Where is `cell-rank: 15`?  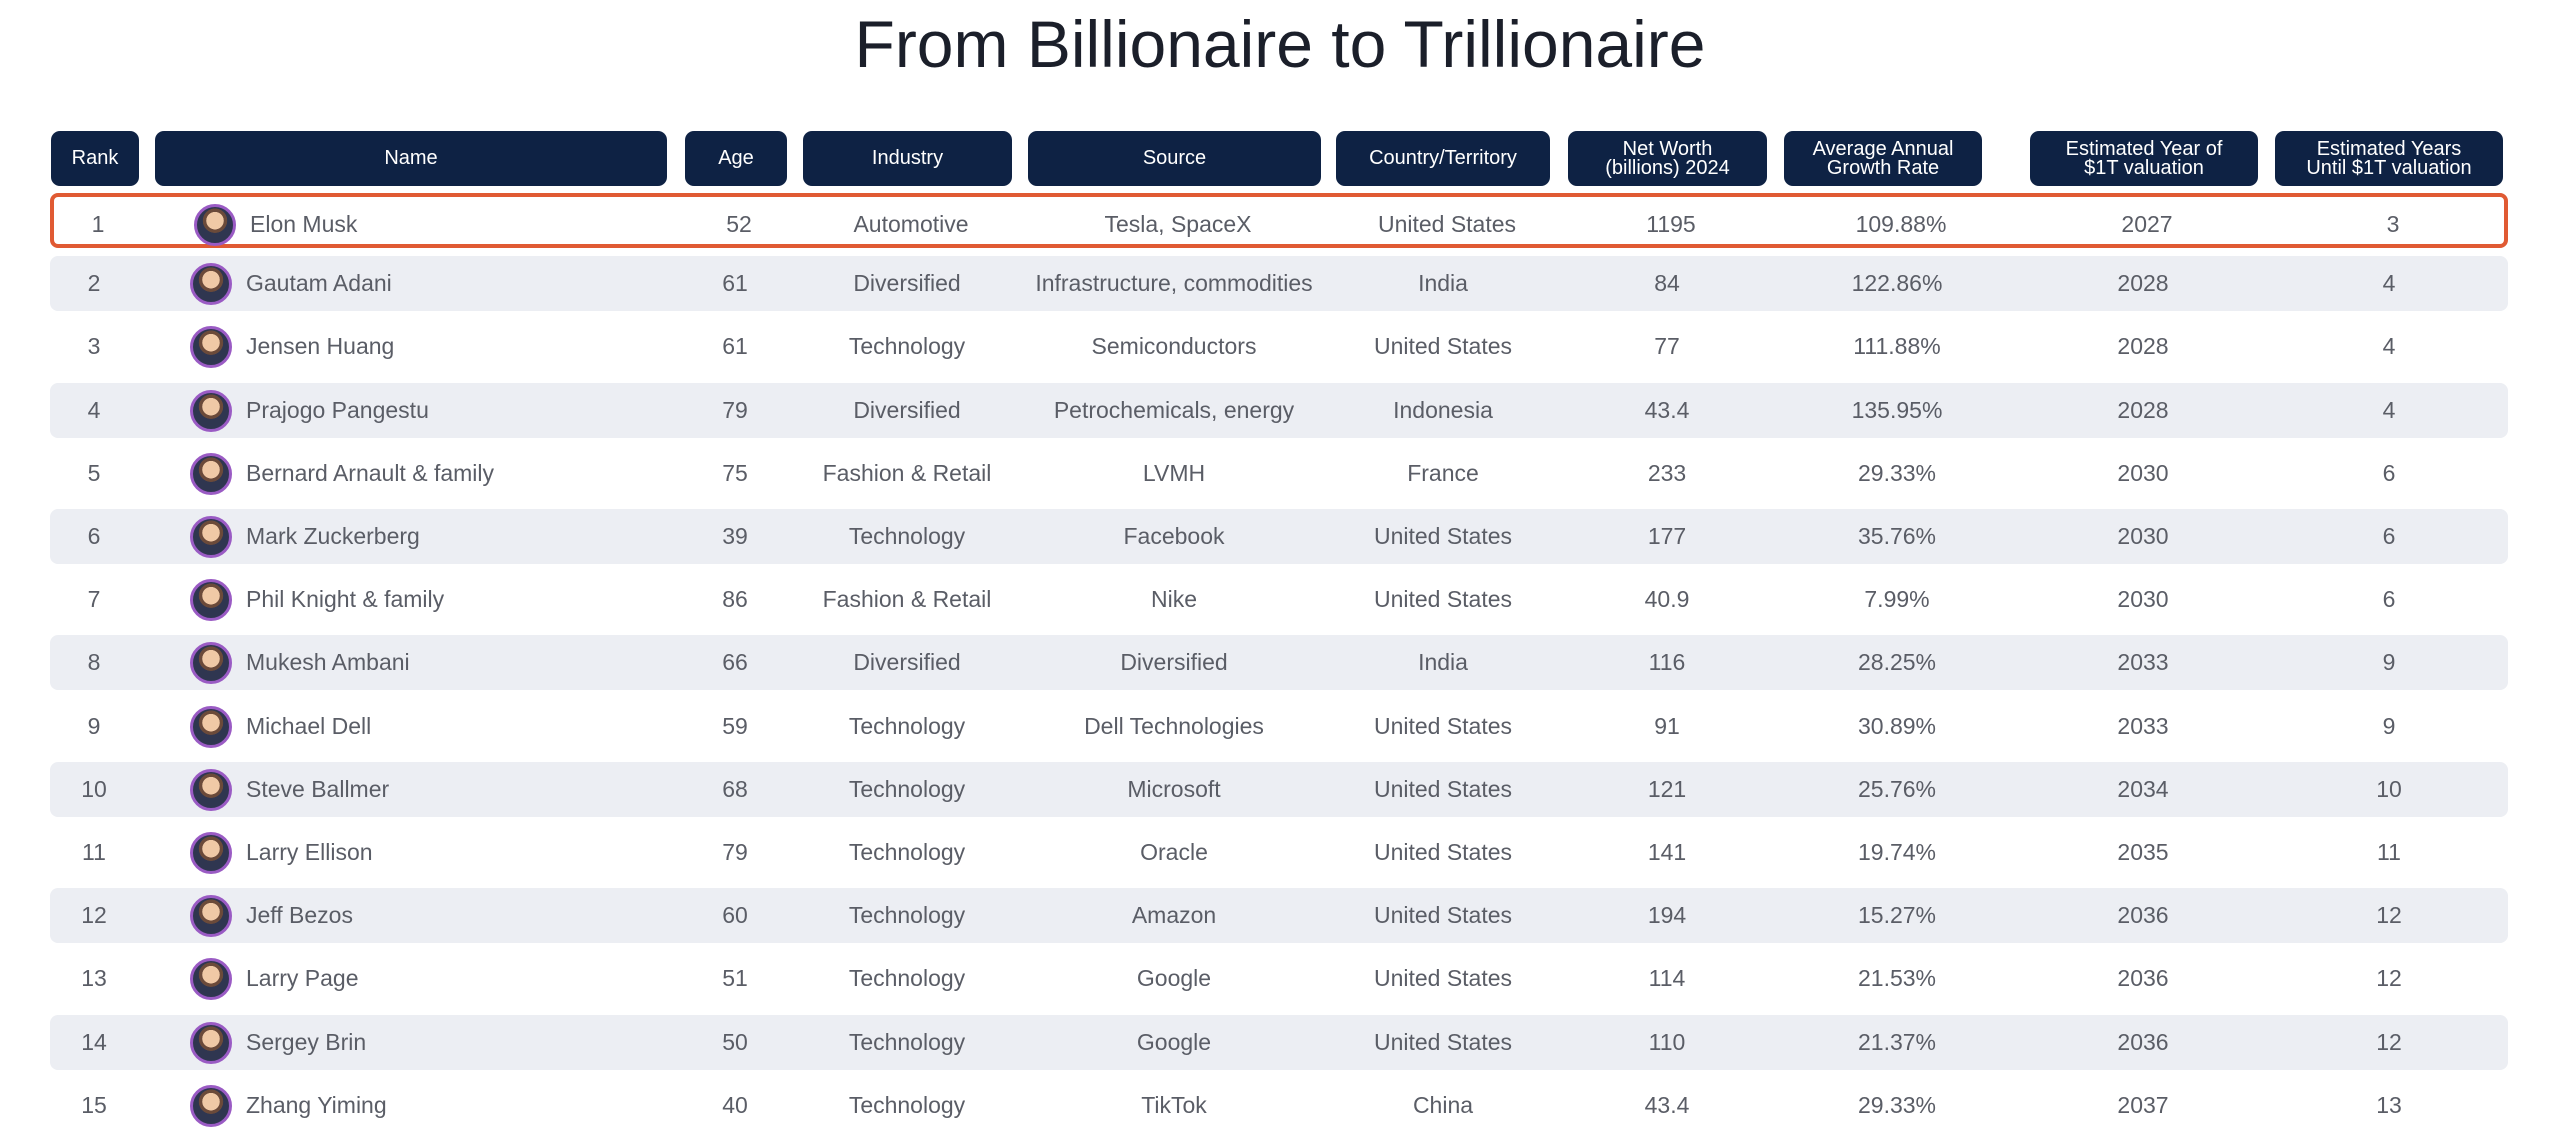
cell-rank: 15 is located at coordinates (94, 1105).